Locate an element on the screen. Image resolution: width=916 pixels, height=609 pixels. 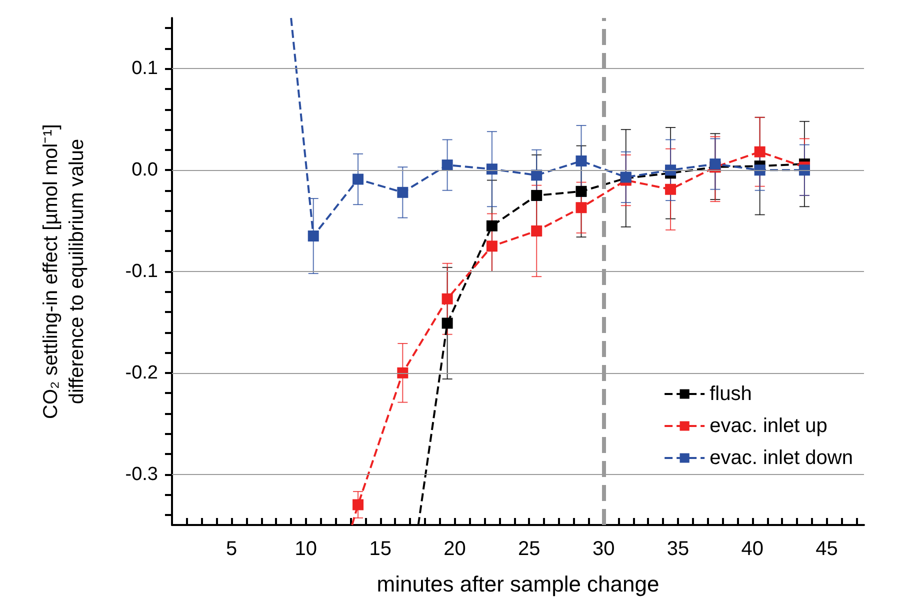
y-axis-title: CO₂ settling-in effect [µmol mol⁻¹] difference to equilibrium value is located at coordinates (64, 271).